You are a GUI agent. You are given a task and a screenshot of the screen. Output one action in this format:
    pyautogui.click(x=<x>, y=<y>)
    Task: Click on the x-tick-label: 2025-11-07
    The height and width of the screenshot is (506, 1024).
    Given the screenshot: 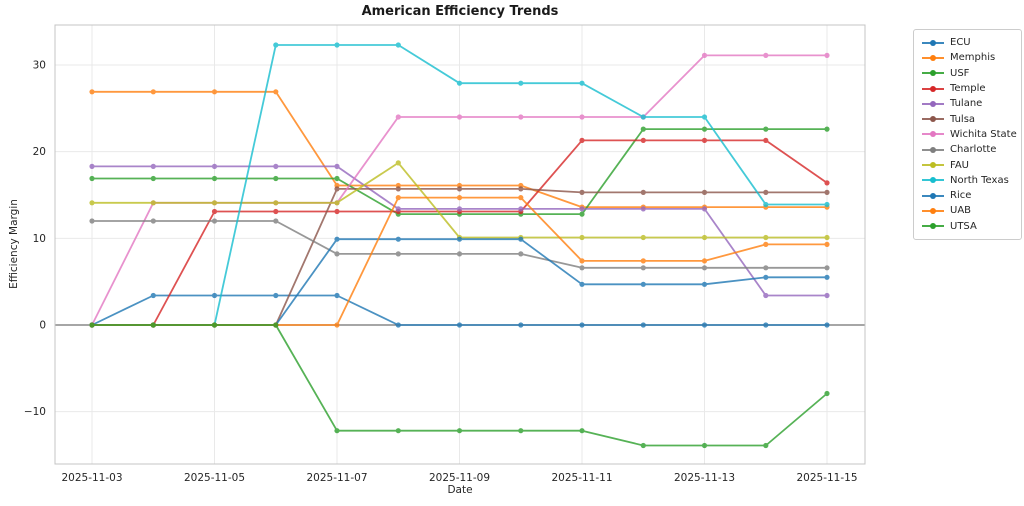 What is the action you would take?
    pyautogui.click(x=336, y=478)
    